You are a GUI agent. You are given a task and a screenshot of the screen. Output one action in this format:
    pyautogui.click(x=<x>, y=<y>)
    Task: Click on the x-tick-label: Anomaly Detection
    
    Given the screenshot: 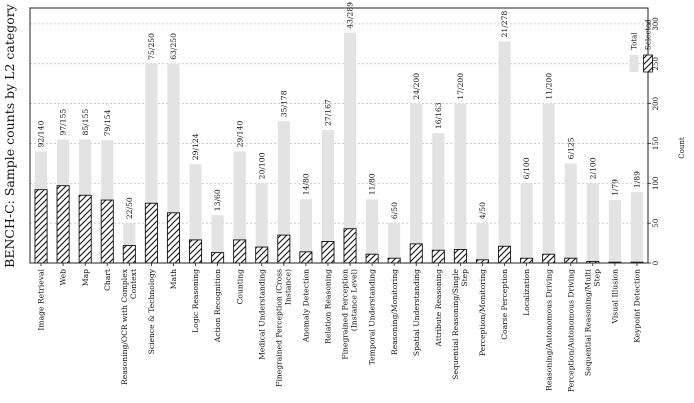 What is the action you would take?
    pyautogui.click(x=305, y=306)
    